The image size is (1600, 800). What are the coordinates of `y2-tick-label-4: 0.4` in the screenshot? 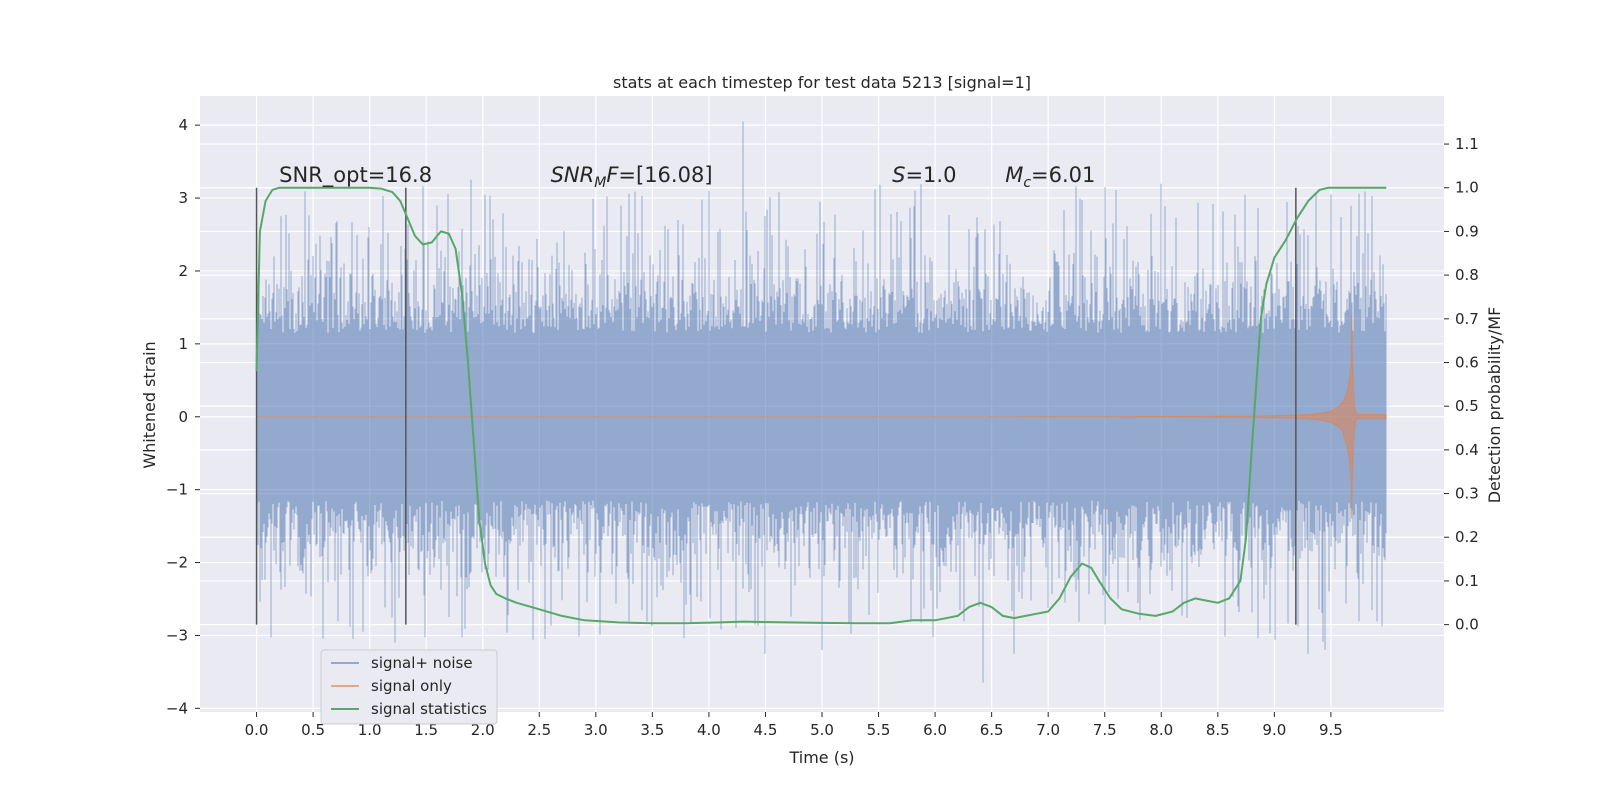 It's located at (1467, 450).